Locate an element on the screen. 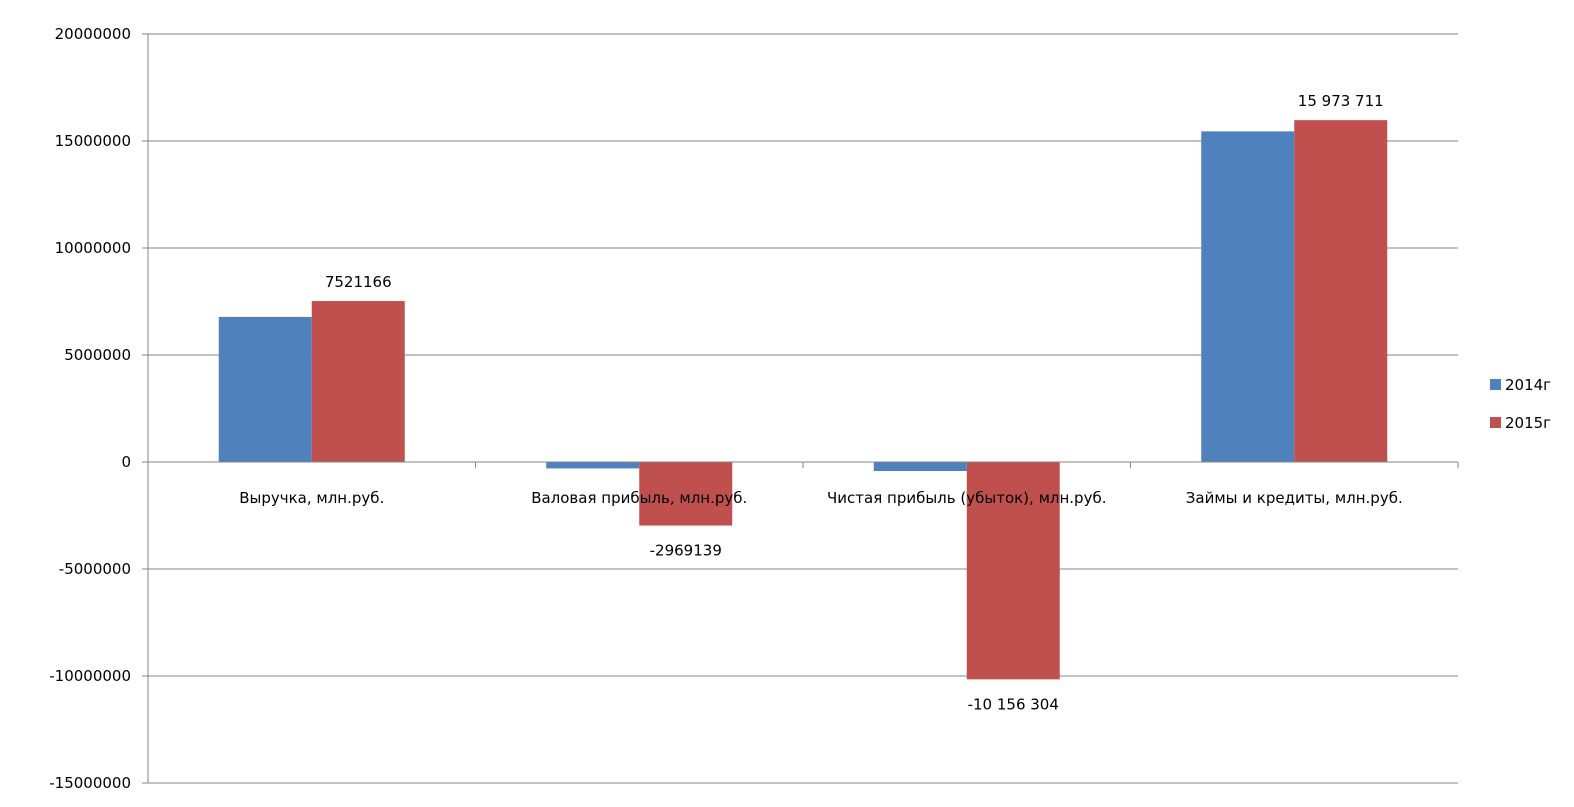 The image size is (1574, 807). data-label: 7521166 is located at coordinates (358, 282).